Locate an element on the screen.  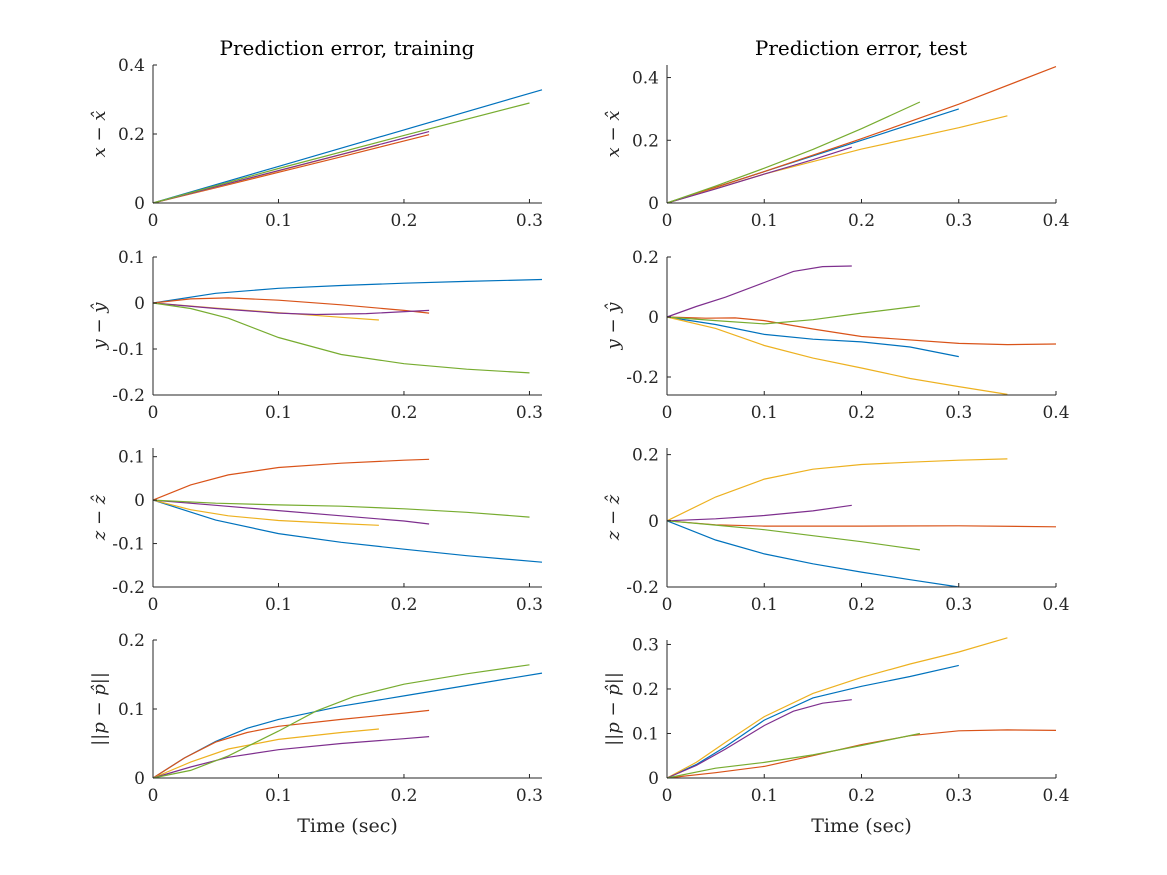
x-axis-label: Time (sec) is located at coordinates (861, 826).